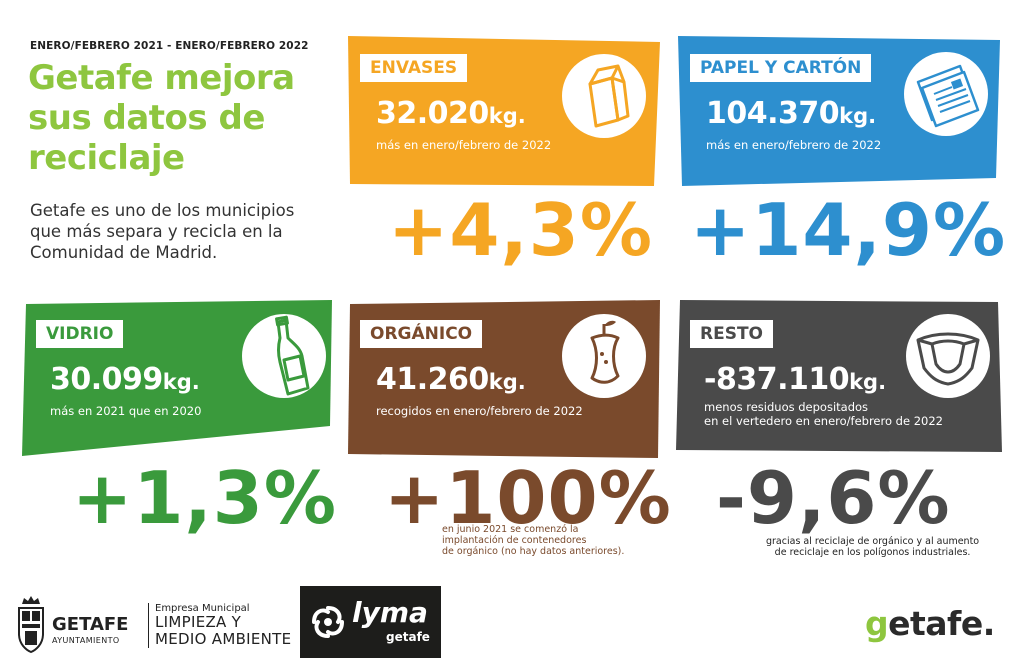  I want to click on card-resto-amount-value: -837.110, so click(777, 379).